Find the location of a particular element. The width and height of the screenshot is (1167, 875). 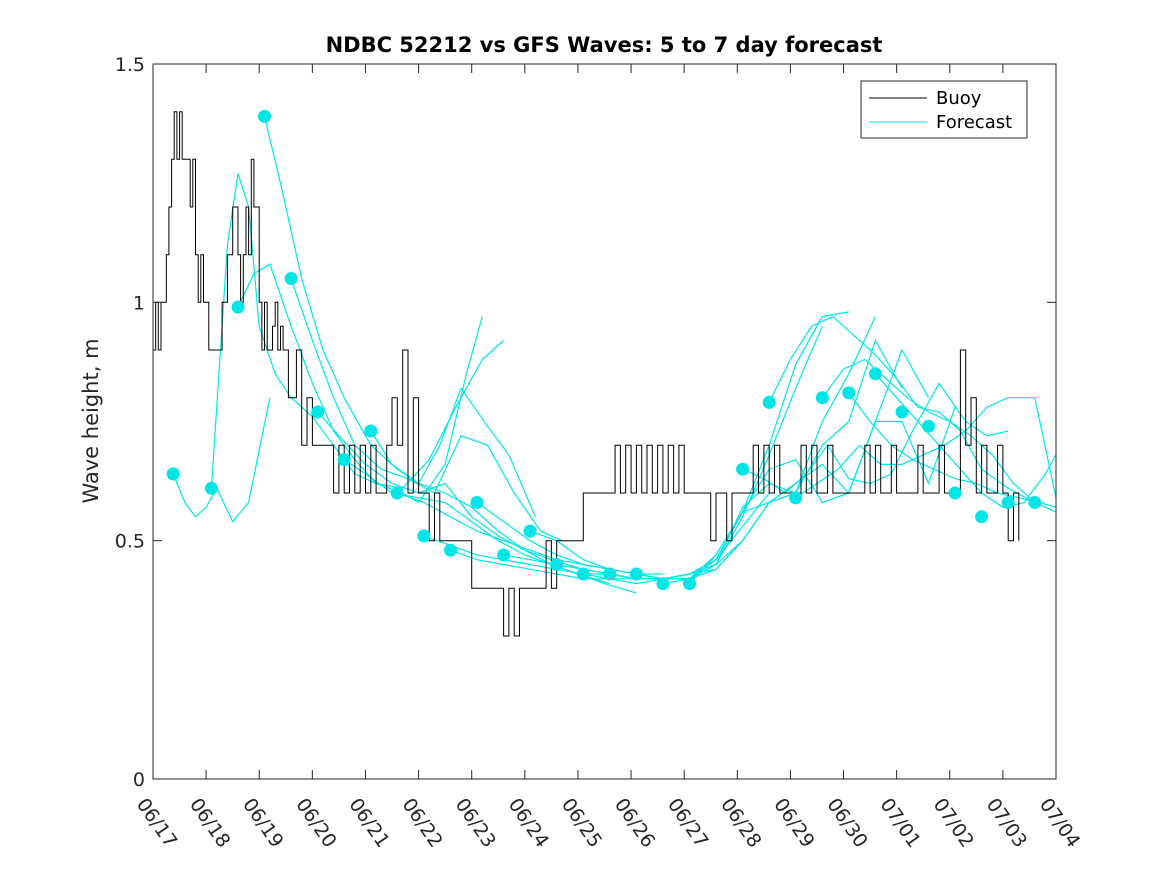

y-tick-label: 1.5 is located at coordinates (130, 65).